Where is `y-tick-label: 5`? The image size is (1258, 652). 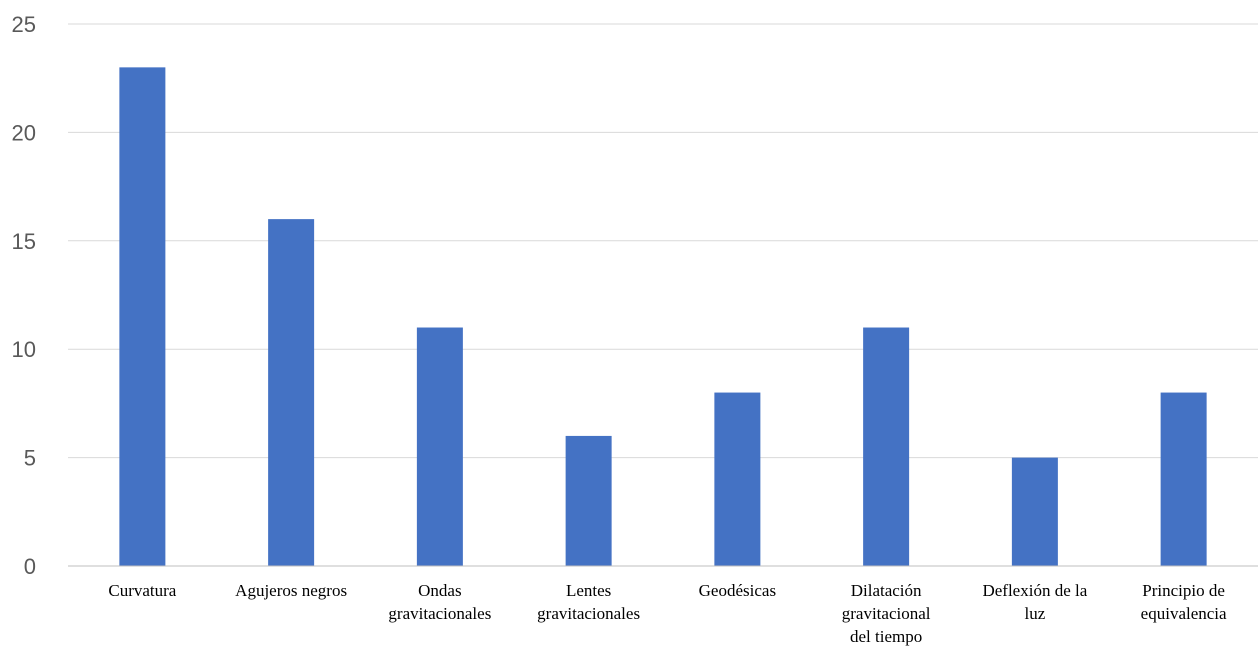 y-tick-label: 5 is located at coordinates (30, 458).